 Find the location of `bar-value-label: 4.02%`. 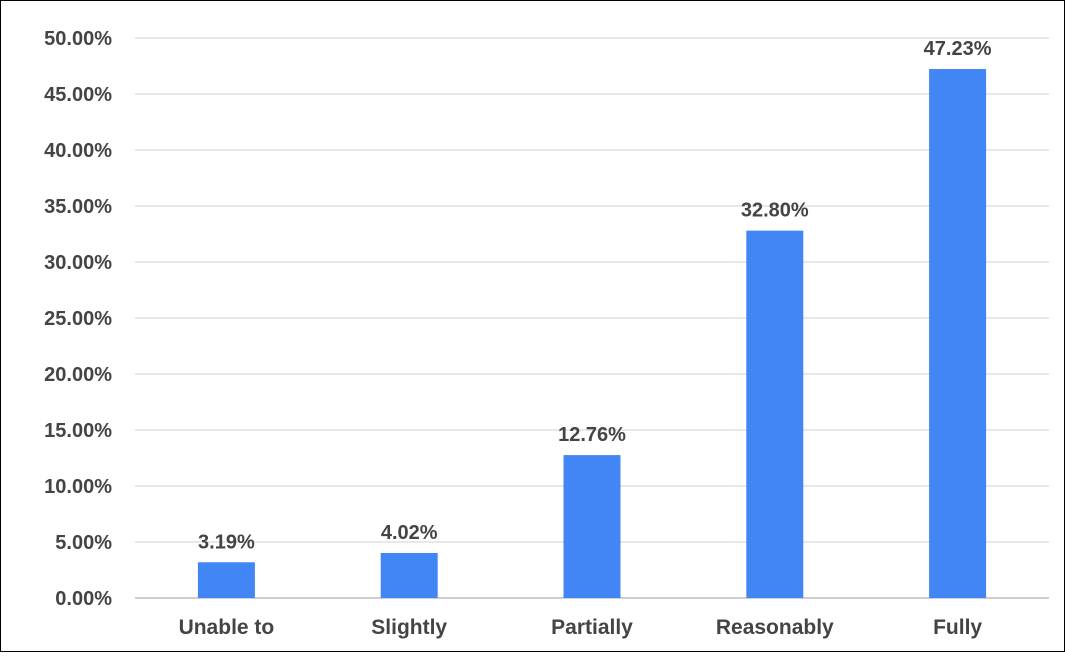

bar-value-label: 4.02% is located at coordinates (409, 533).